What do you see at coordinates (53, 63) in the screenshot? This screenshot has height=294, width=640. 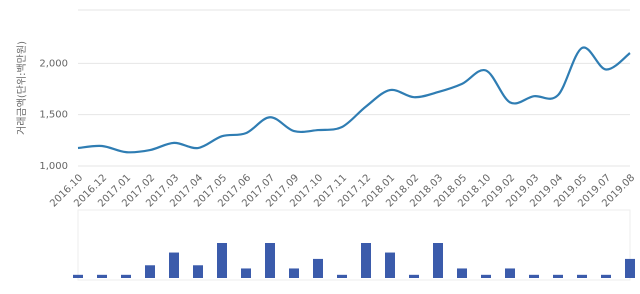 I see `y-tick-label: 2,000` at bounding box center [53, 63].